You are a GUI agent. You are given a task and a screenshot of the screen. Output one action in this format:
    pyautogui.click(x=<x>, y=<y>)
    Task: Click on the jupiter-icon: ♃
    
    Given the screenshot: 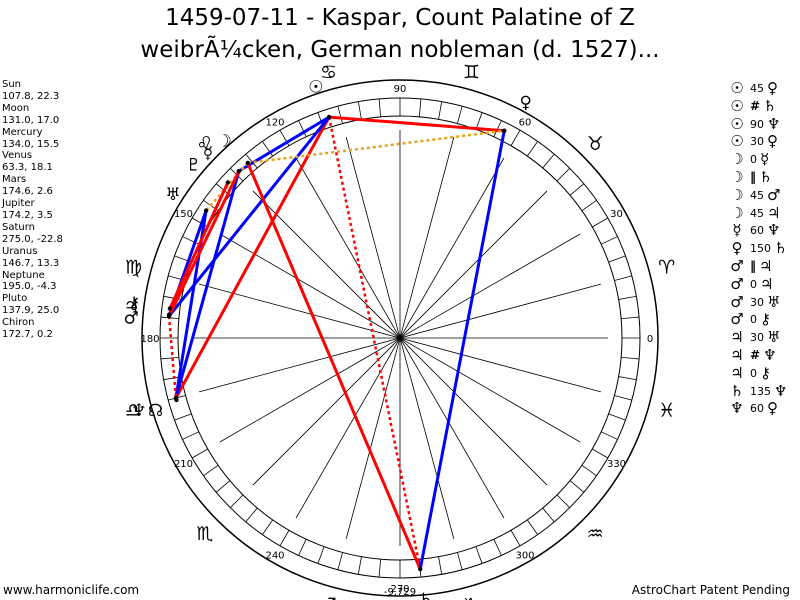 What is the action you would take?
    pyautogui.click(x=131, y=307)
    